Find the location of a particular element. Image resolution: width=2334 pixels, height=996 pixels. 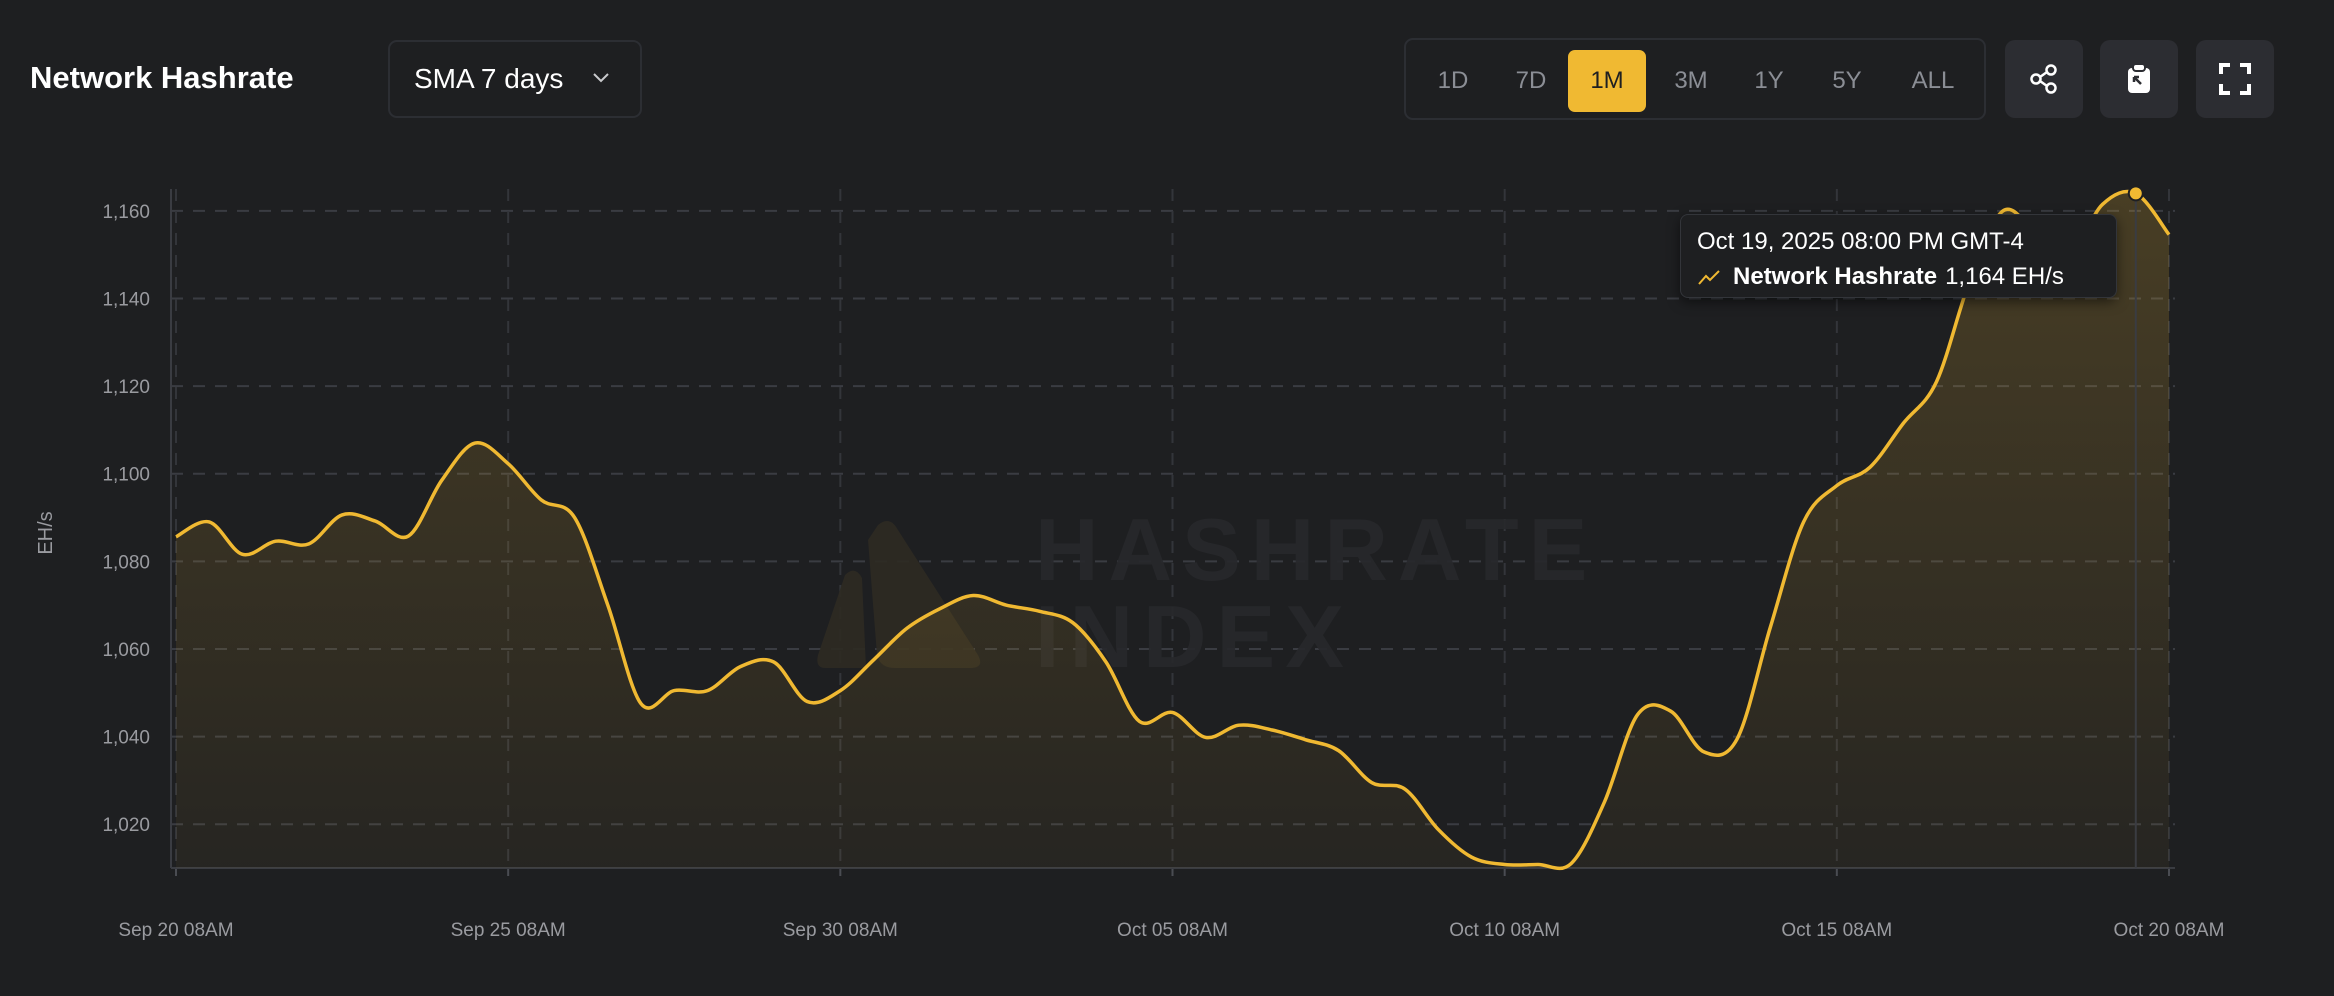

share-button is located at coordinates (2044, 79).